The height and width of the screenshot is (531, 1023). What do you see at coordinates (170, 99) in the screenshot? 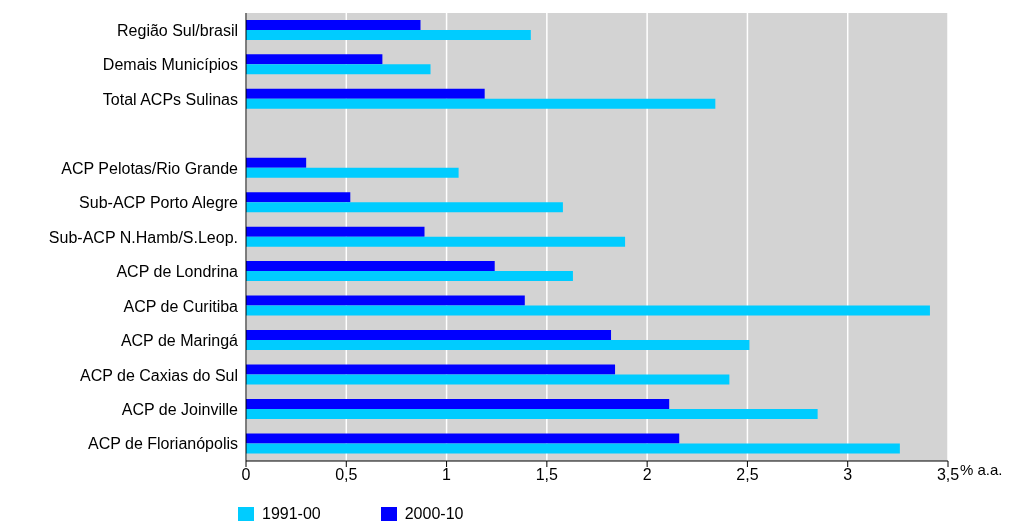
I see `y-tick-label: Total ACPs Sulinas` at bounding box center [170, 99].